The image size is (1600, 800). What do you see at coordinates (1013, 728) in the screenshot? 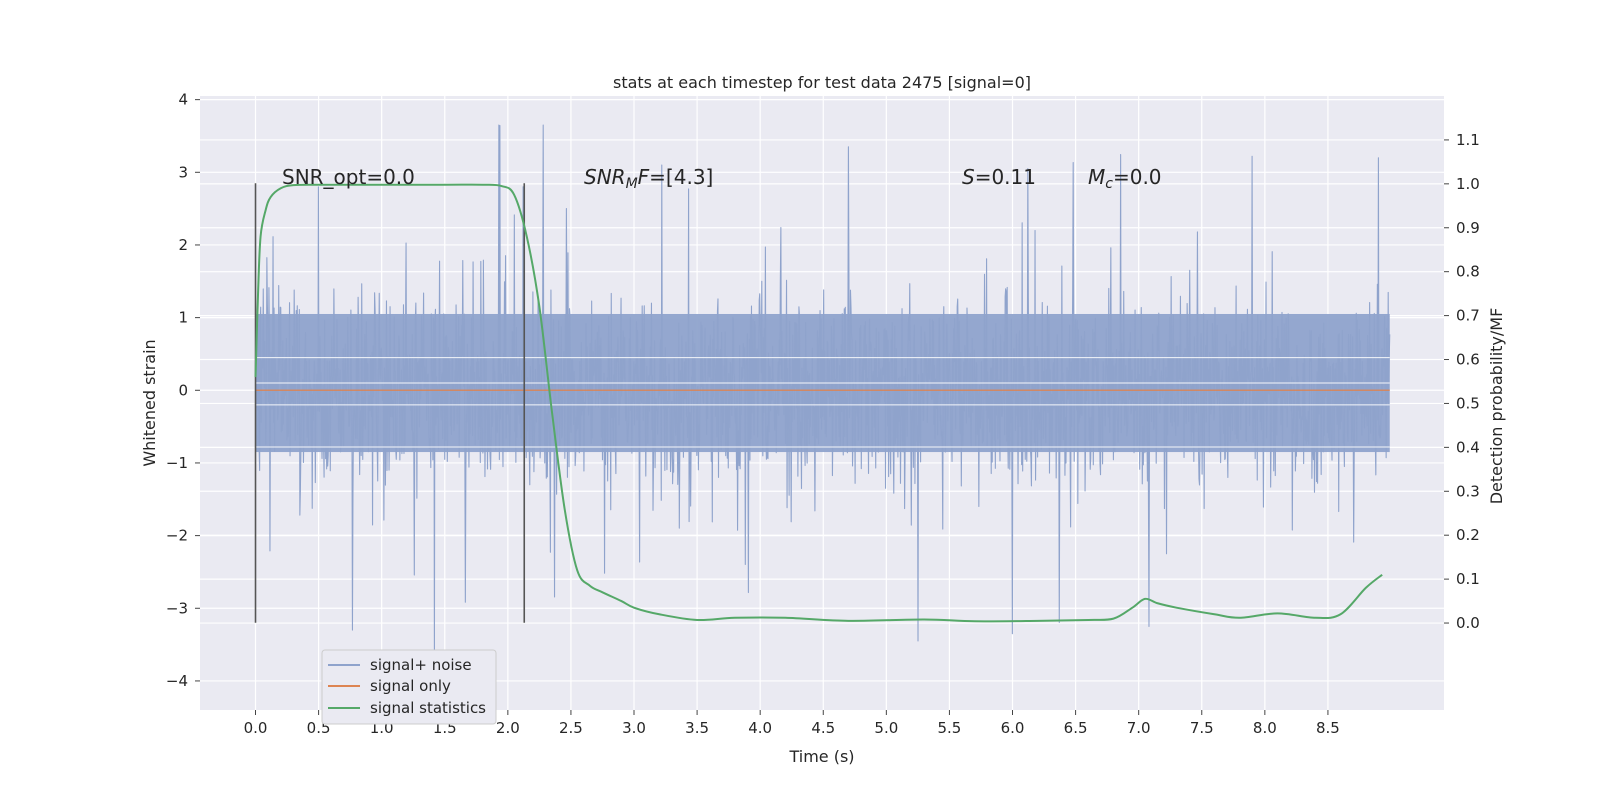
I see `x-tick-label: 6.0` at bounding box center [1013, 728].